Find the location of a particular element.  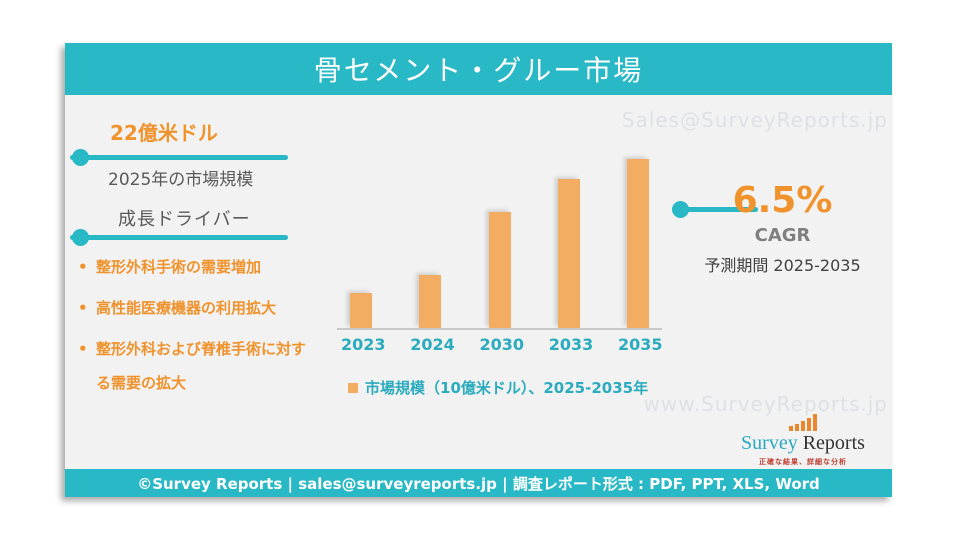

x-tick-label: 2035 is located at coordinates (640, 344).